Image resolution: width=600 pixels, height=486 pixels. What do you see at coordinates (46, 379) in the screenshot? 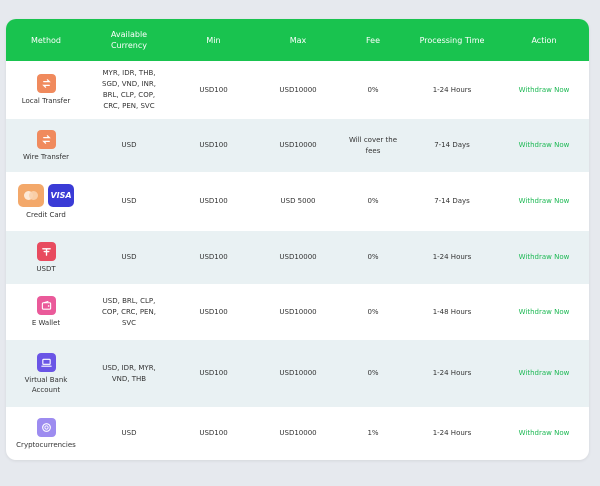
I see `method-label-line: Virtual Bank` at bounding box center [46, 379].